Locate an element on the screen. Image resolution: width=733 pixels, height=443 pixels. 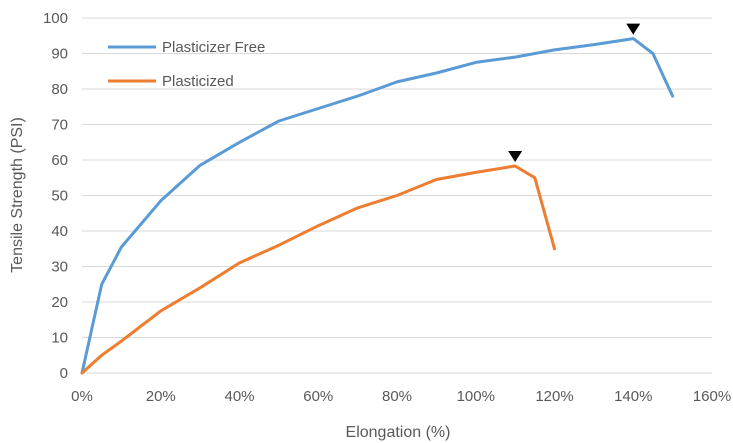
y-tick-label: 0 is located at coordinates (64, 373).